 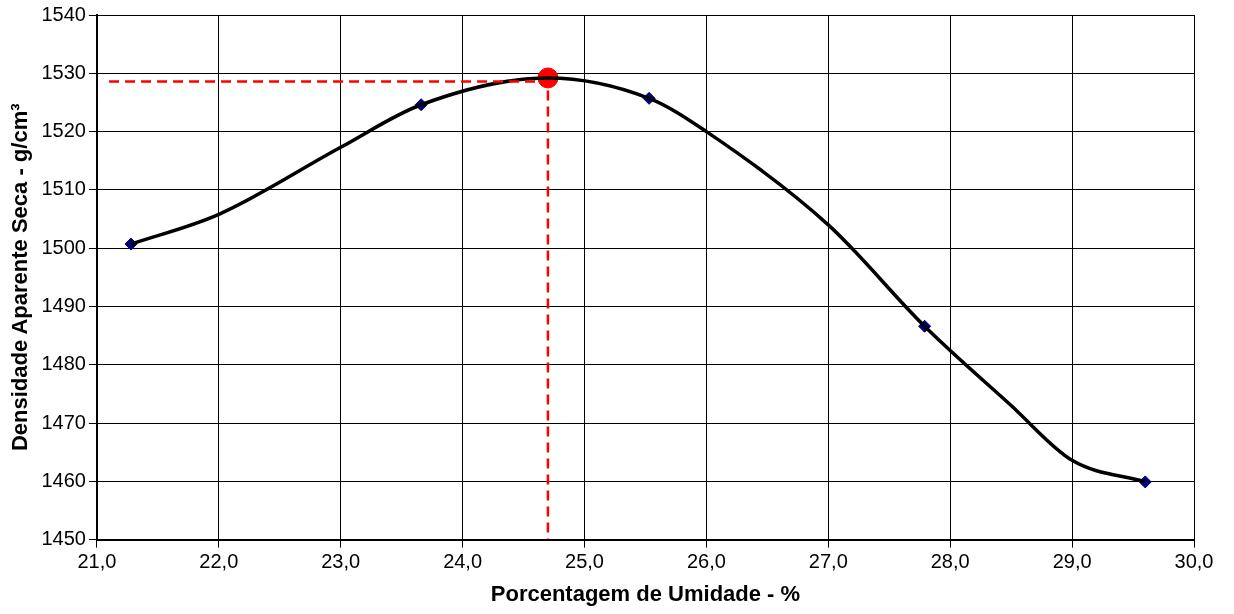 I want to click on y-tick-label: 1490, so click(x=63, y=304).